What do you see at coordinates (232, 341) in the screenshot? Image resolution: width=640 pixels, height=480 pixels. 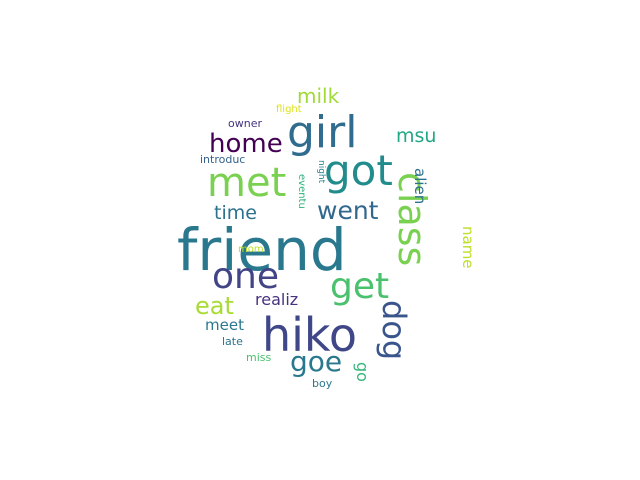 I see `word-late: late` at bounding box center [232, 341].